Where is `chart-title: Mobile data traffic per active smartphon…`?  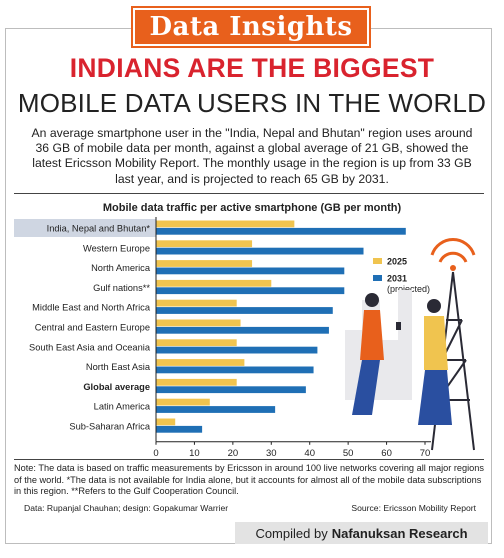 chart-title: Mobile data traffic per active smartphon… is located at coordinates (252, 208).